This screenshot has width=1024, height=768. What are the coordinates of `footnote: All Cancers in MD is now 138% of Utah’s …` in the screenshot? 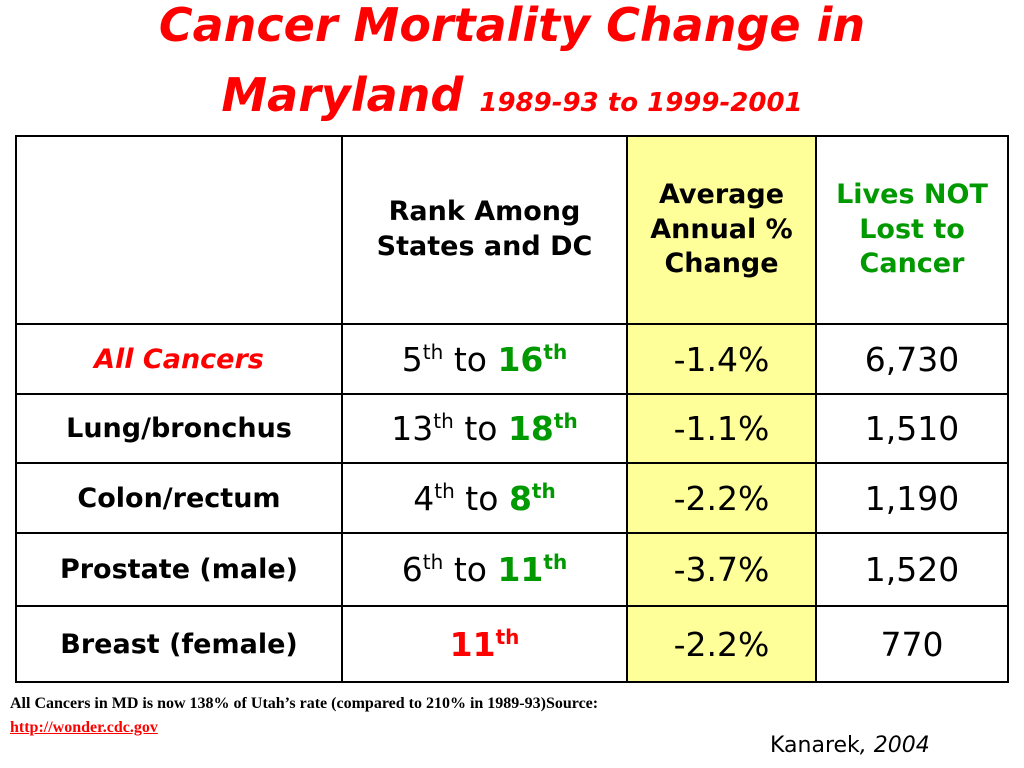 It's located at (304, 716).